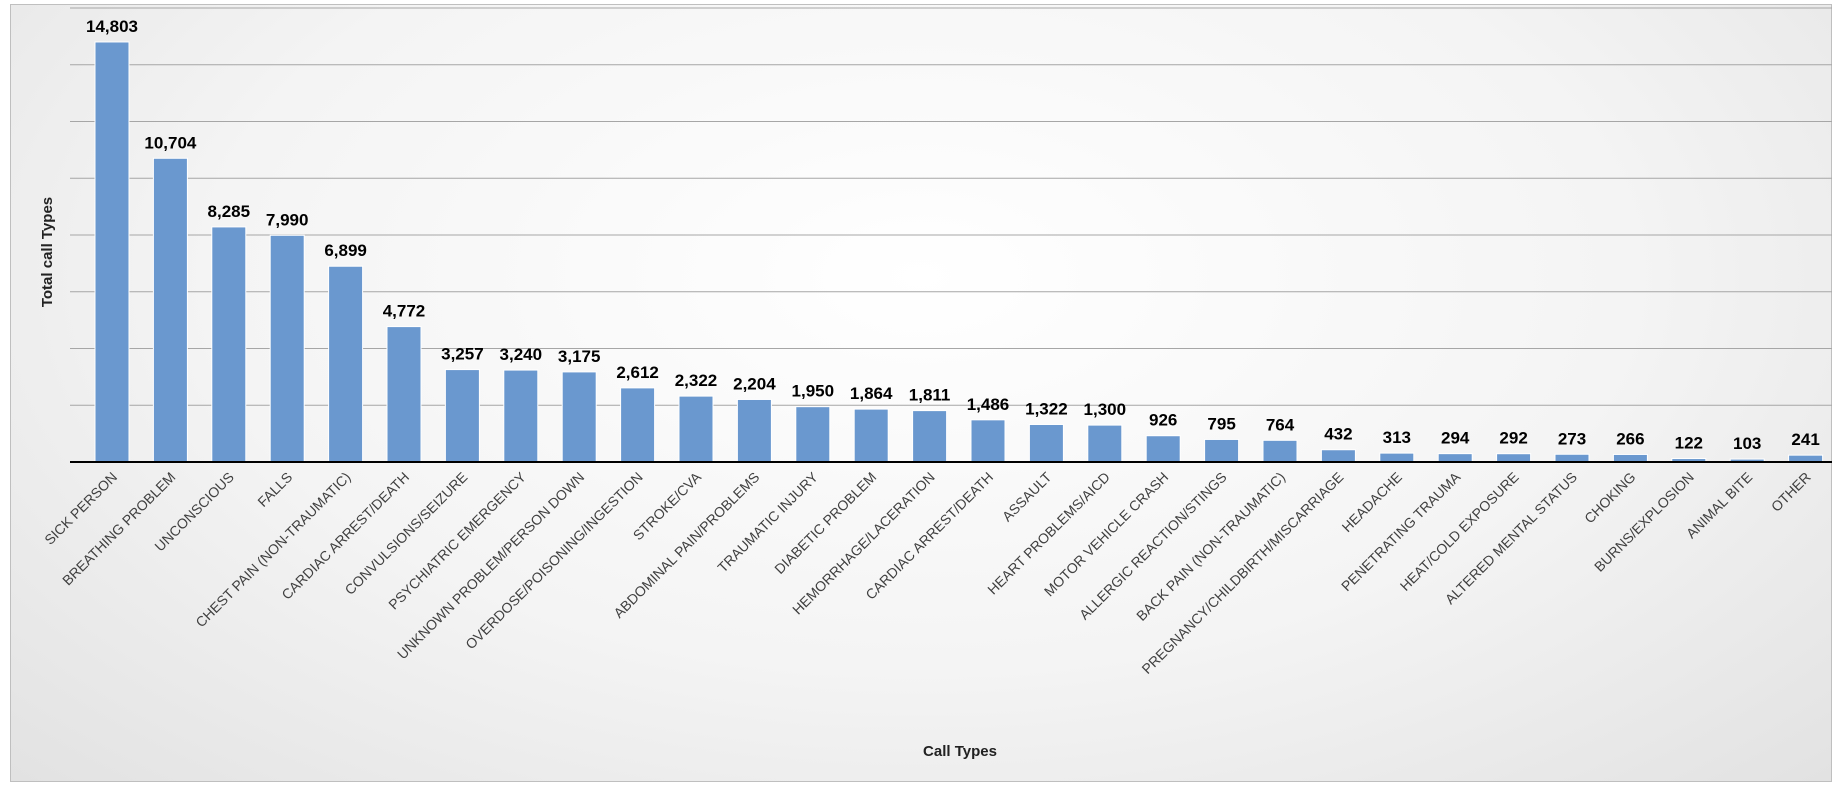 Image resolution: width=1844 pixels, height=788 pixels. Describe the element at coordinates (404, 311) in the screenshot. I see `data-label: 4,772` at that location.